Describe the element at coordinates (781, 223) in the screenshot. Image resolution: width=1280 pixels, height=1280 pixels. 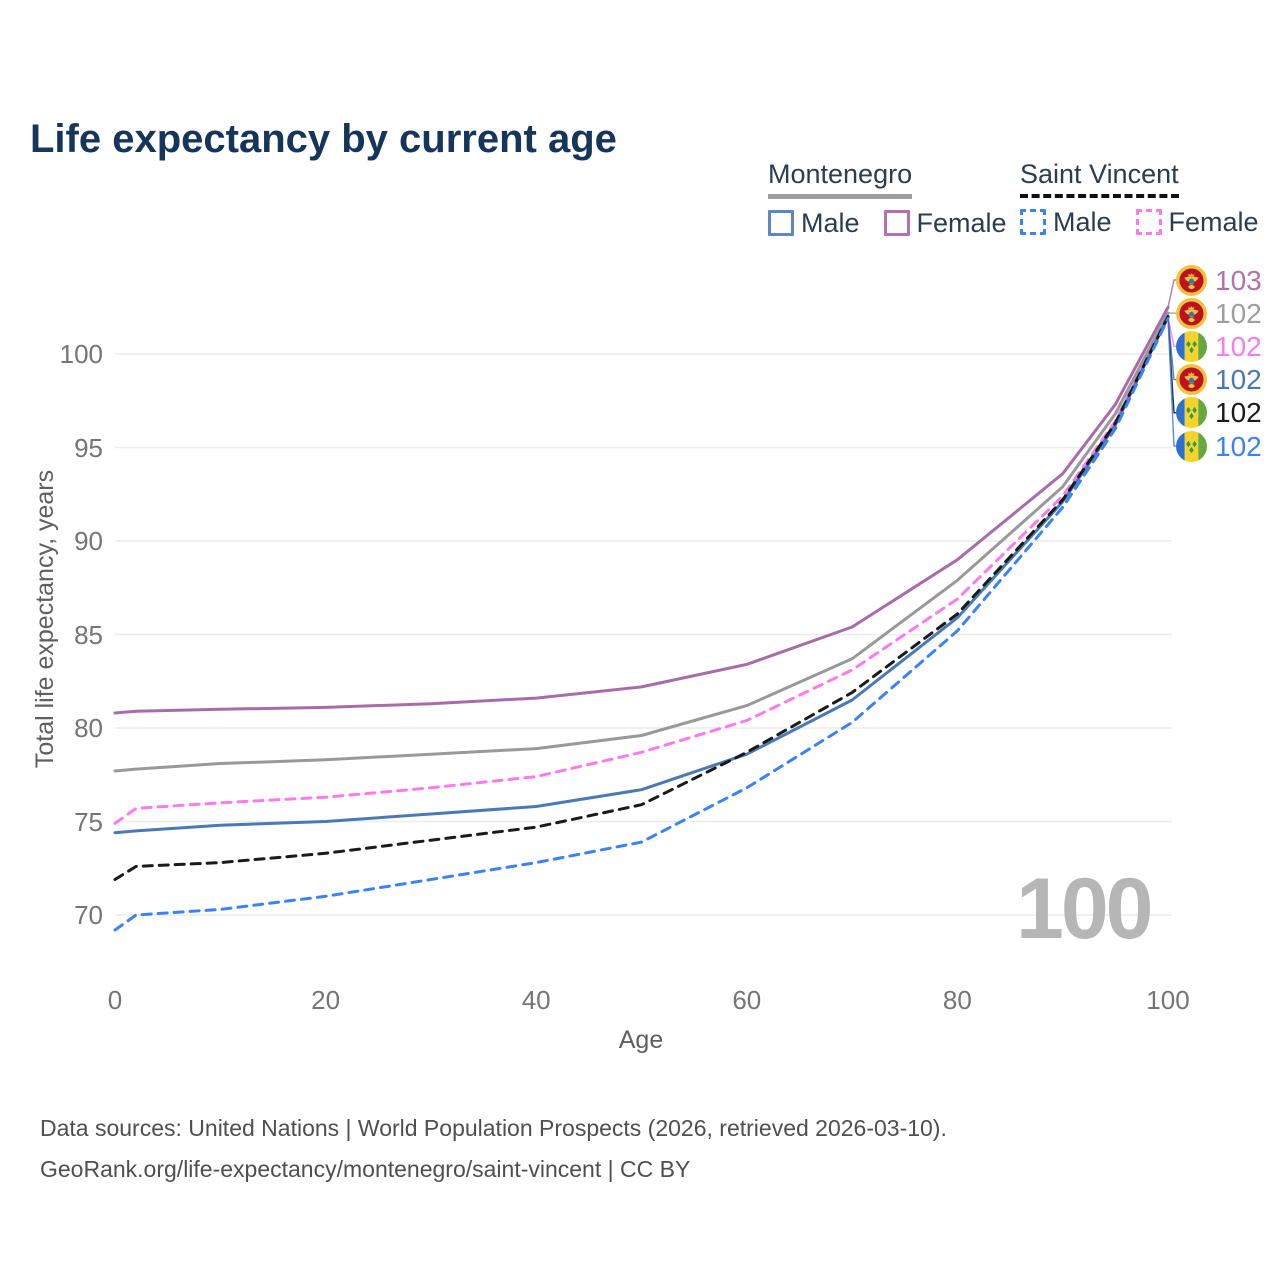
I see `montenegro-male-swatch-icon` at that location.